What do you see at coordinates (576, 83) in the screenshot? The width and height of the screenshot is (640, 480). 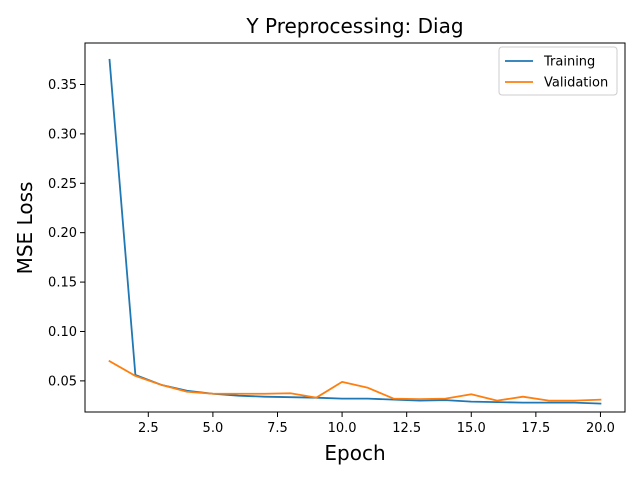 I see `legend-label-validation: Validation` at bounding box center [576, 83].